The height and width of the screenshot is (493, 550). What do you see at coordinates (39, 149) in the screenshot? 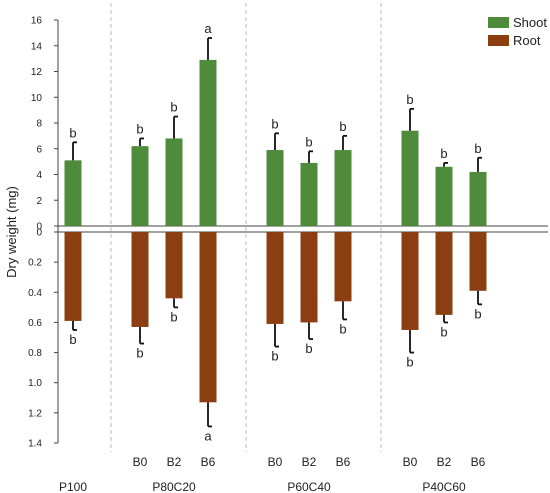
I see `shoot-tick-label: 6` at bounding box center [39, 149].